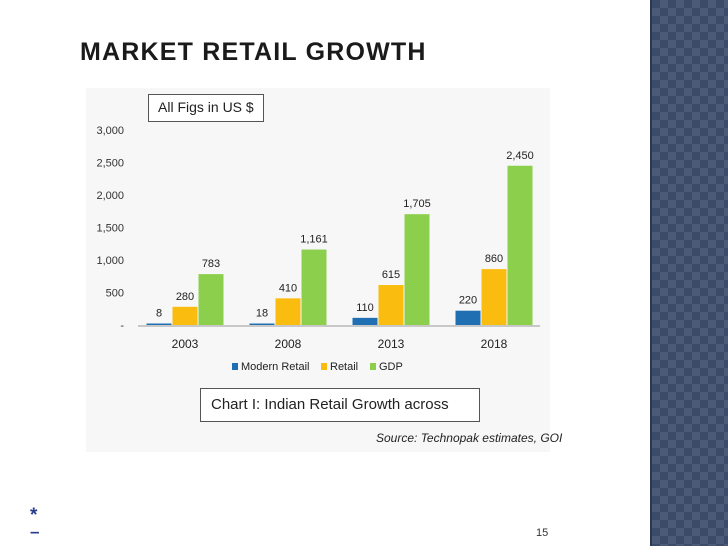  Describe the element at coordinates (494, 259) in the screenshot. I see `data-label: 860` at that location.